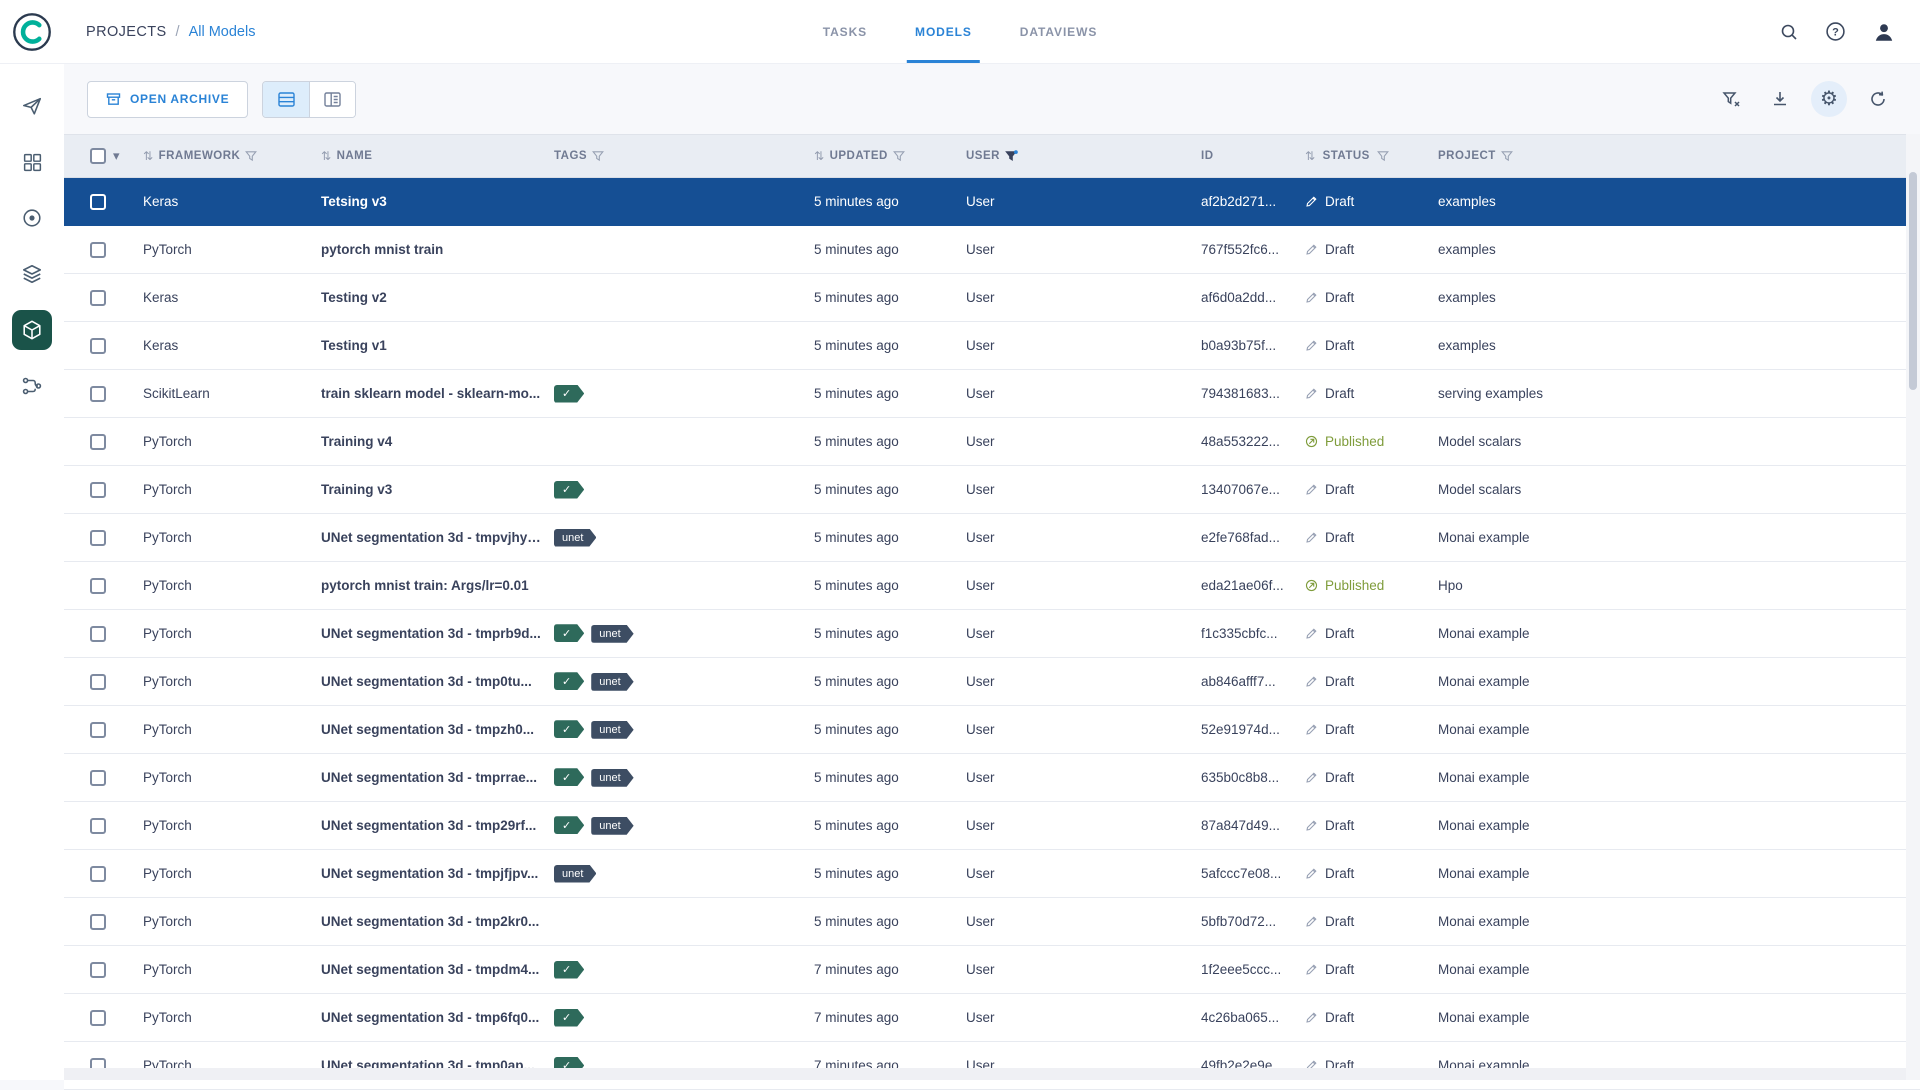 This screenshot has height=1090, width=1920. What do you see at coordinates (1371, 729) in the screenshot?
I see `cell-status: Draft` at bounding box center [1371, 729].